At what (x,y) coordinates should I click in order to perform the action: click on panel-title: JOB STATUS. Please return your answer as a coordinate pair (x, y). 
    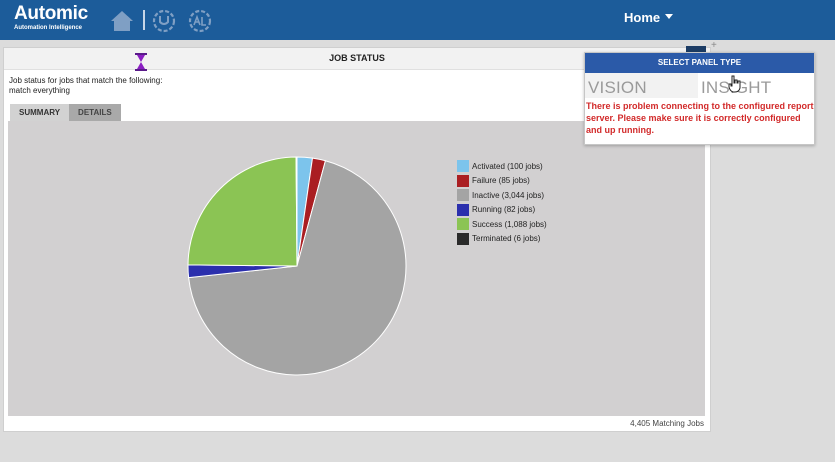
    Looking at the image, I should click on (357, 58).